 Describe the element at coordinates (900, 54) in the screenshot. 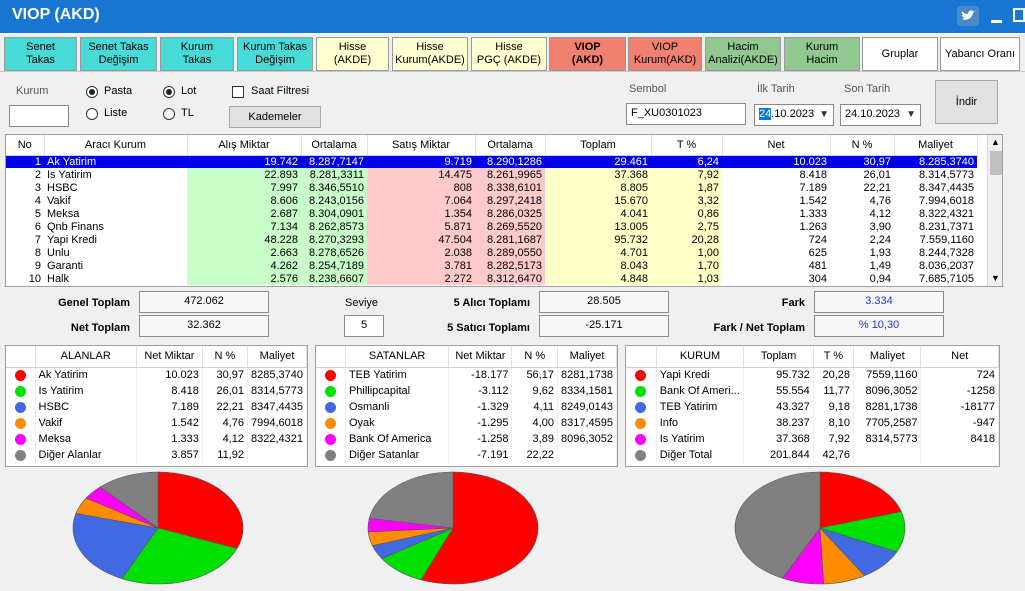

I see `tab-gruplar: Gruplar` at that location.